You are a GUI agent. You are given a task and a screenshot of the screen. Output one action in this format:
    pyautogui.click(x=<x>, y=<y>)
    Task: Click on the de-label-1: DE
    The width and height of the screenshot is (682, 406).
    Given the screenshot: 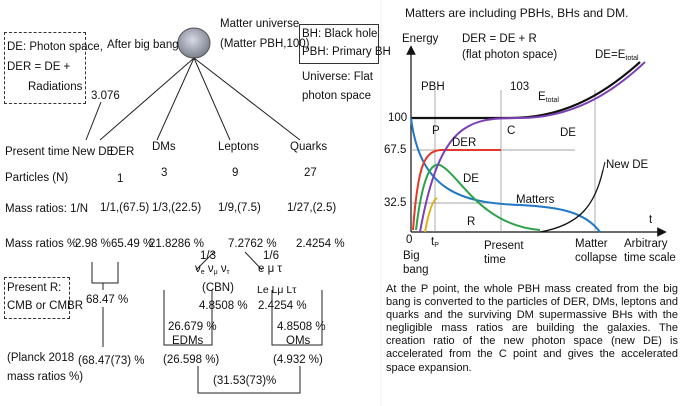 What is the action you would take?
    pyautogui.click(x=568, y=133)
    